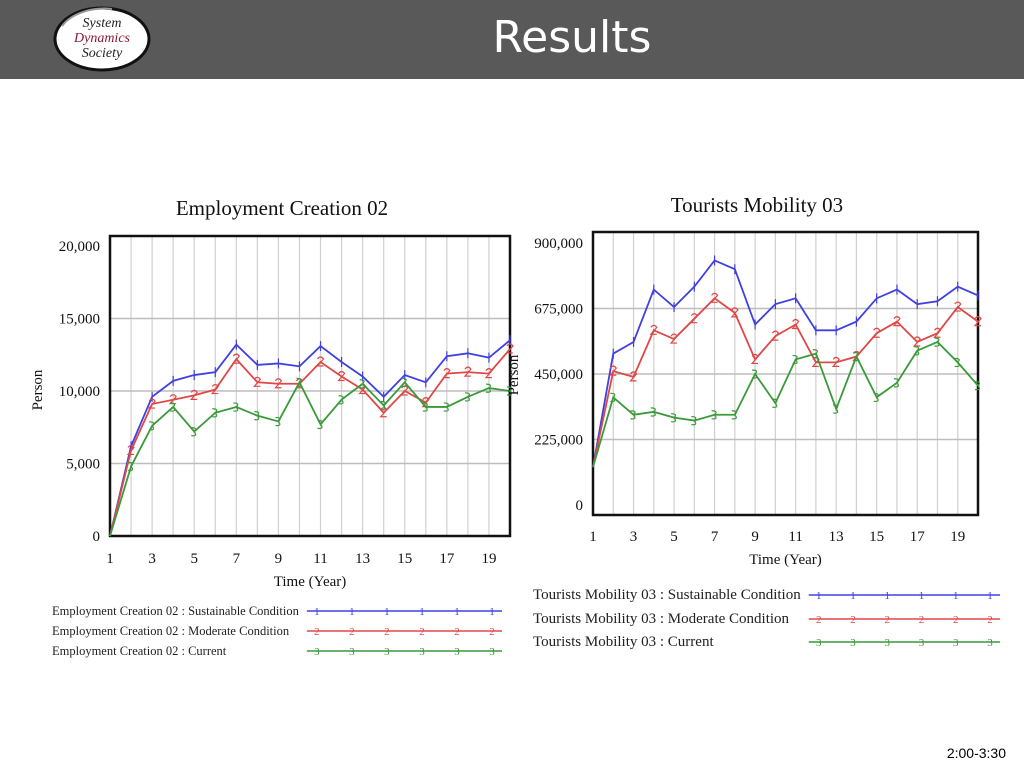  What do you see at coordinates (194, 559) in the screenshot?
I see `x-tick-label: 5` at bounding box center [194, 559].